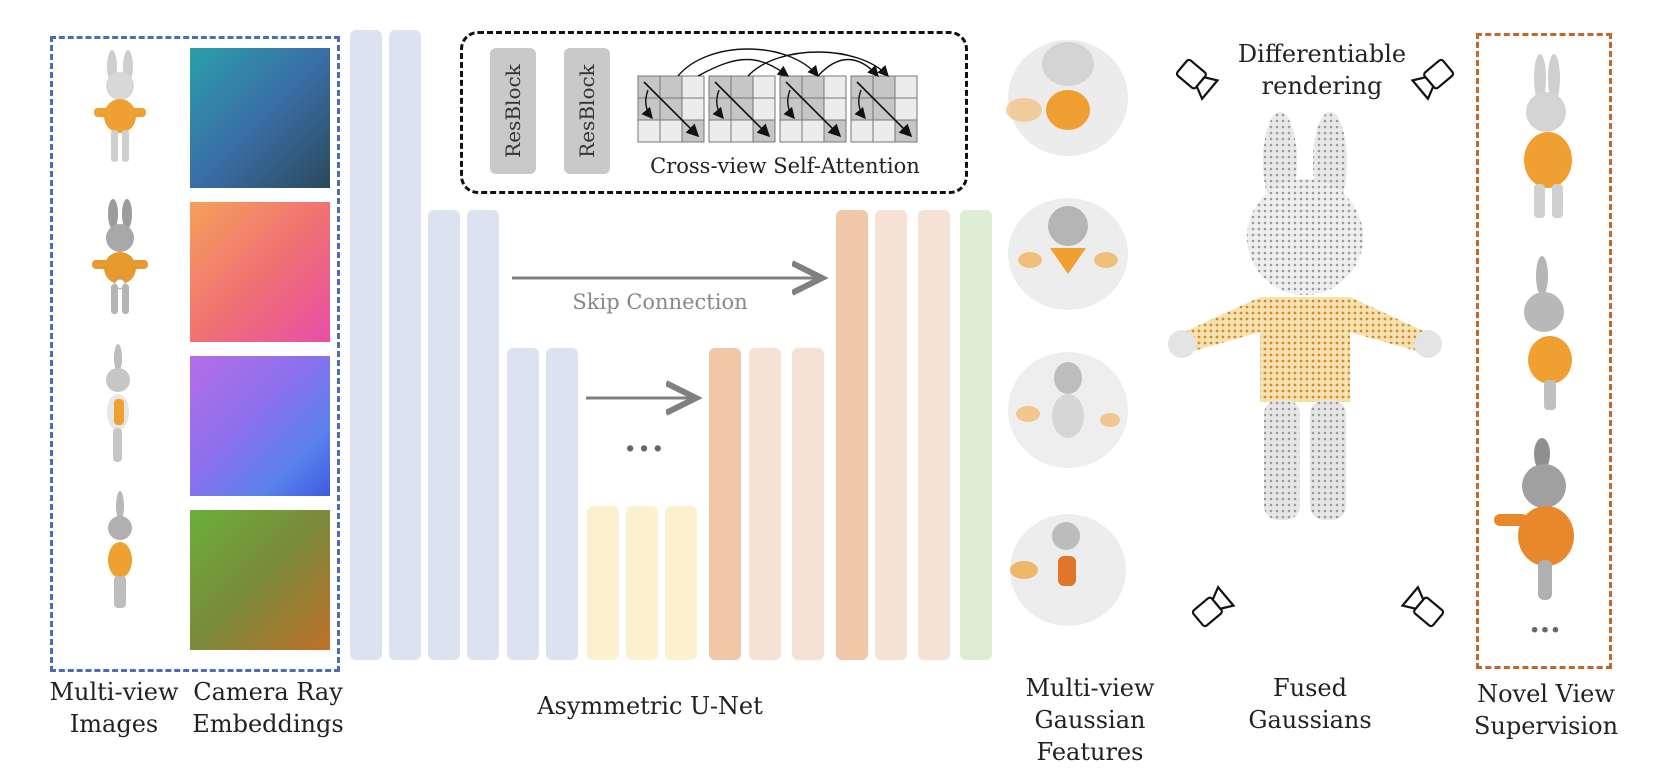 The width and height of the screenshot is (1654, 768). What do you see at coordinates (671, 278) in the screenshot?
I see `skip-arrow-upper` at bounding box center [671, 278].